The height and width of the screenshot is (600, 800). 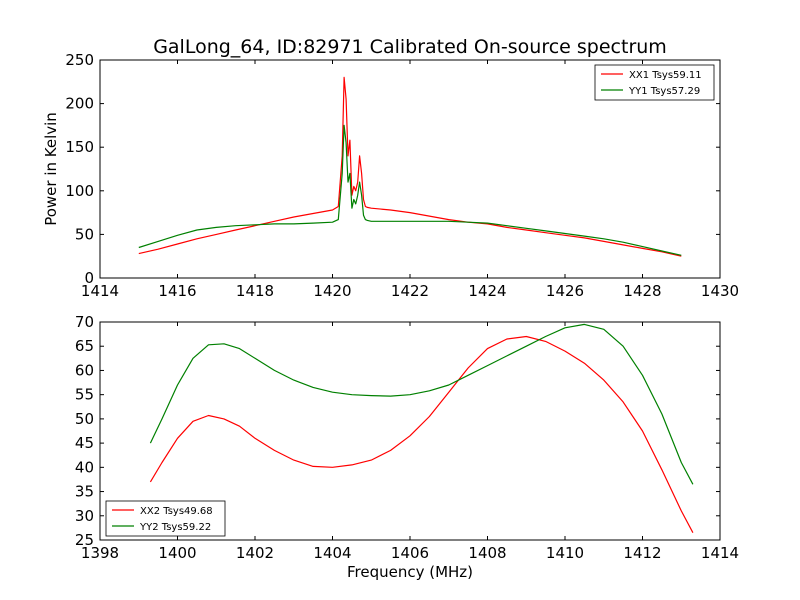 I want to click on y-tick-label: 60, so click(x=84, y=370).